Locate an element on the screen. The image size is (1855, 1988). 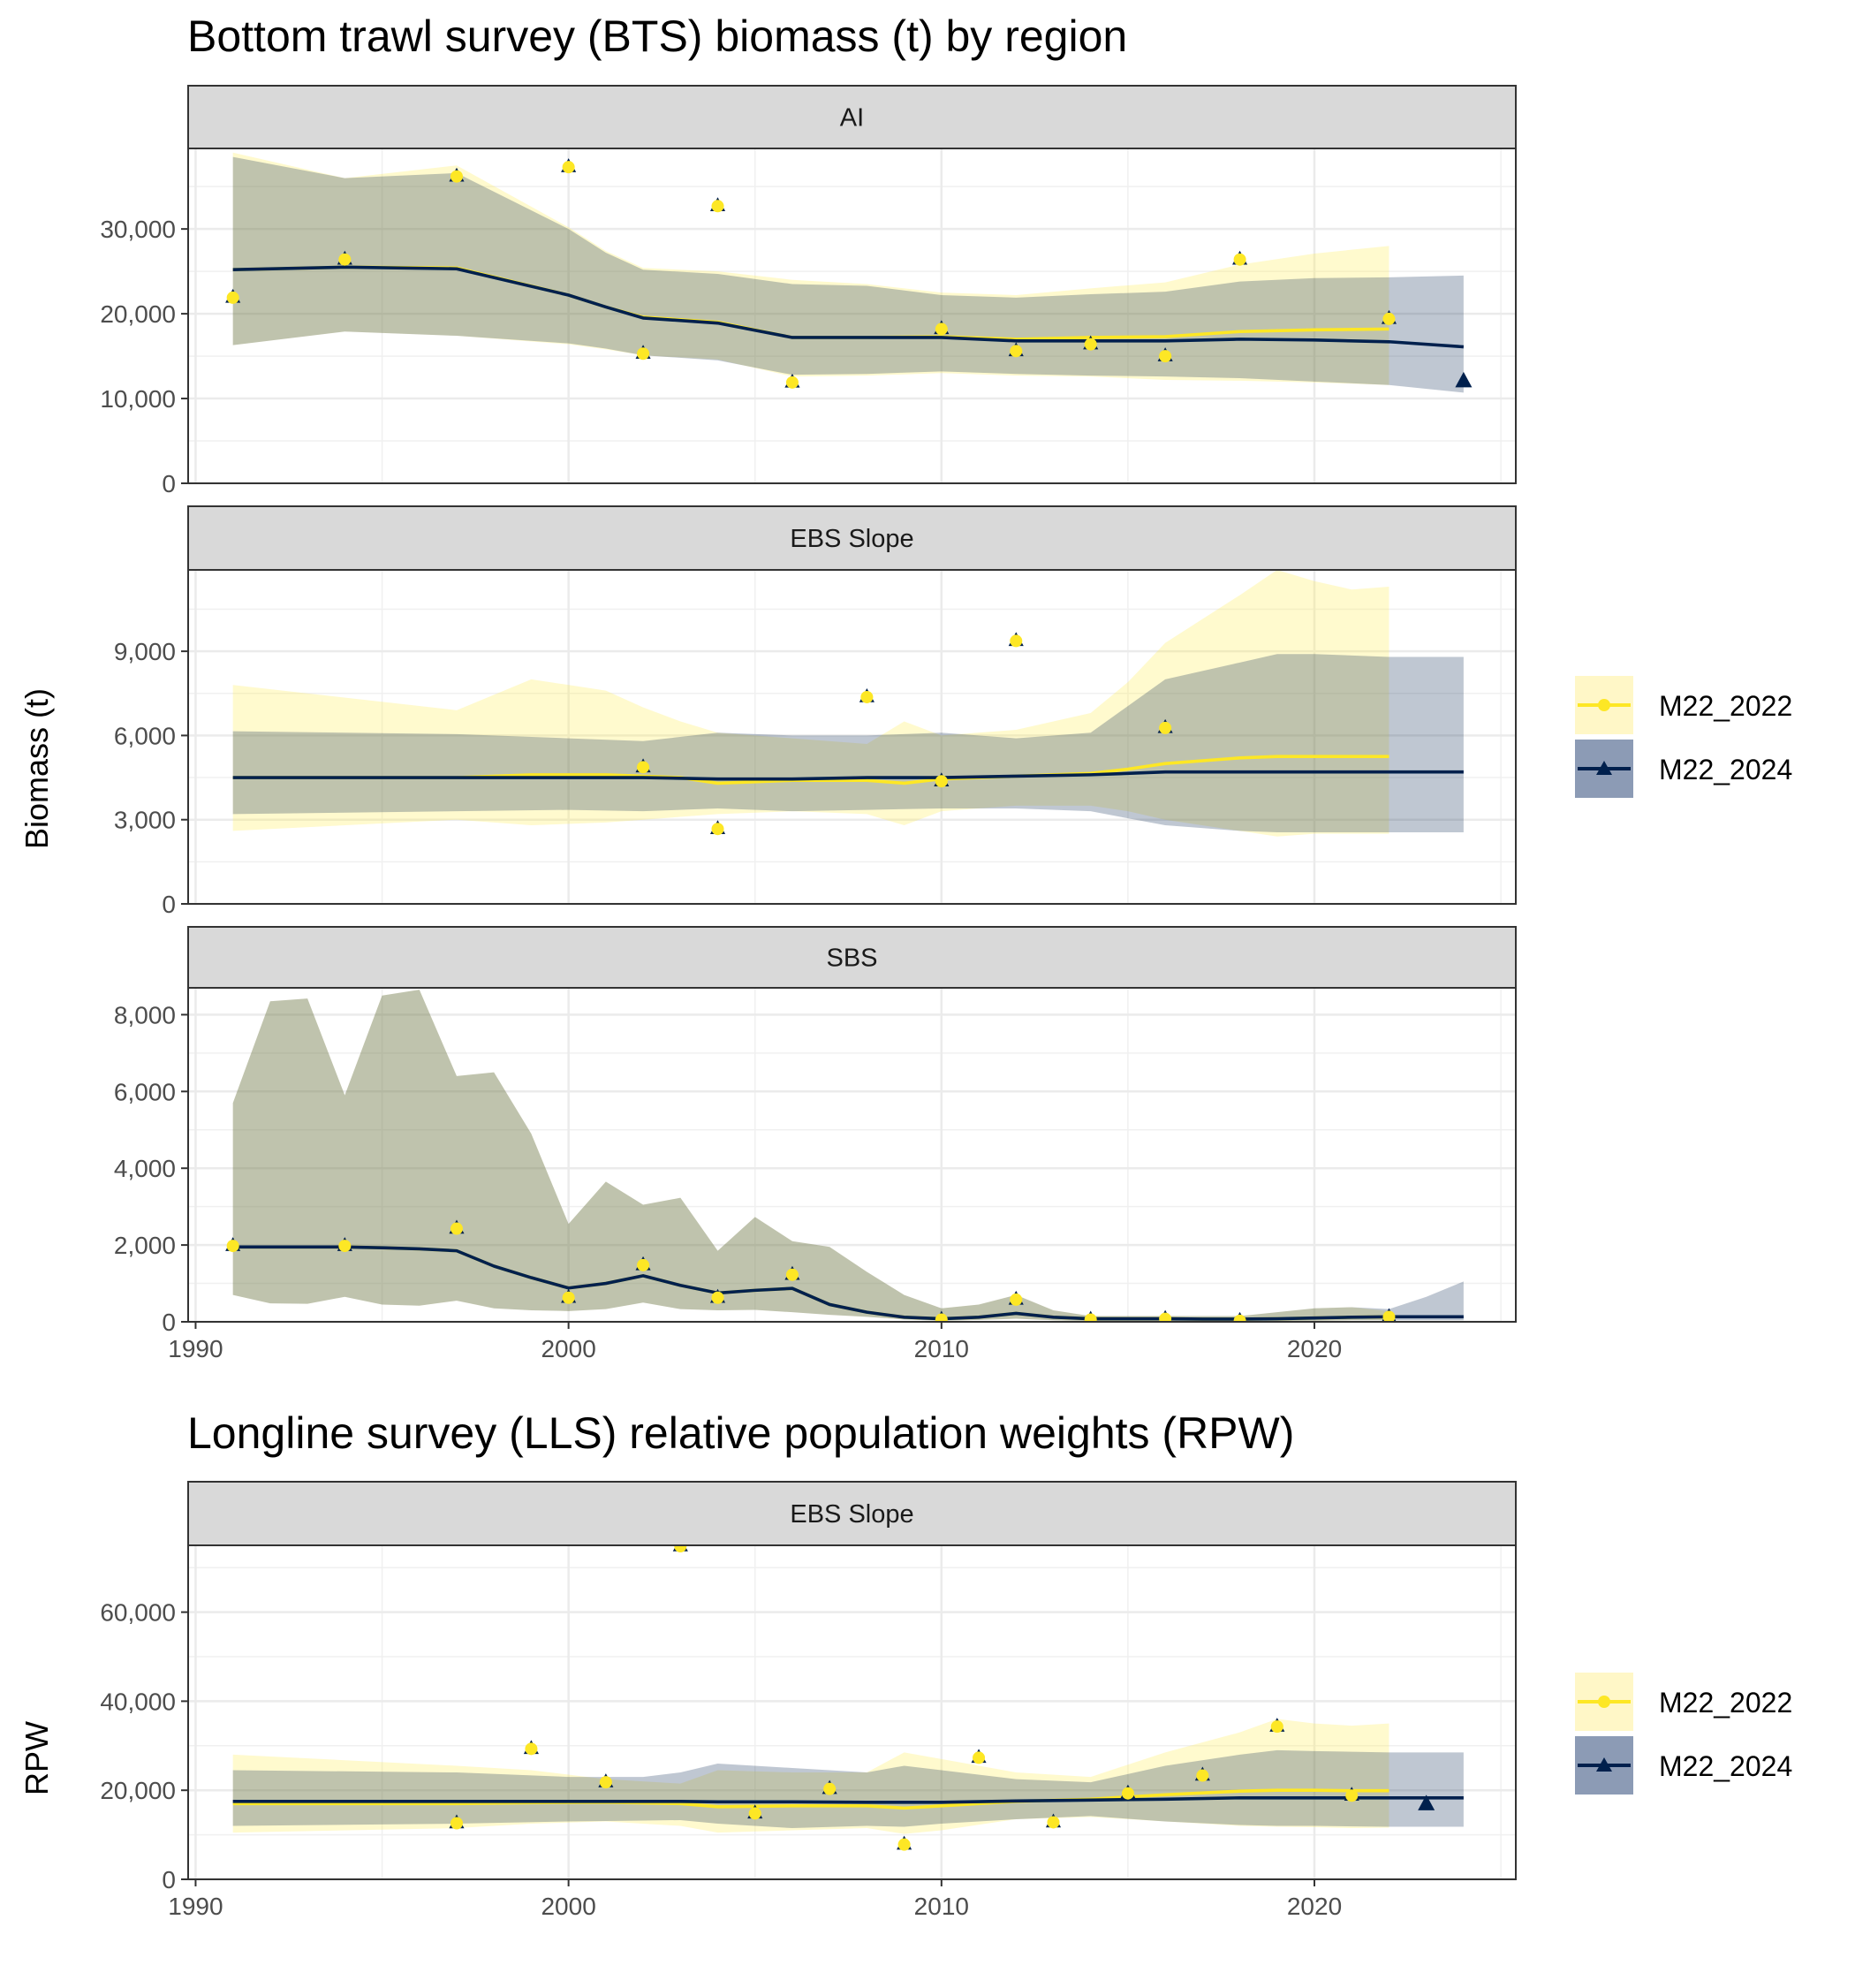
ci-band-m22-2022 is located at coordinates (810, 1776).